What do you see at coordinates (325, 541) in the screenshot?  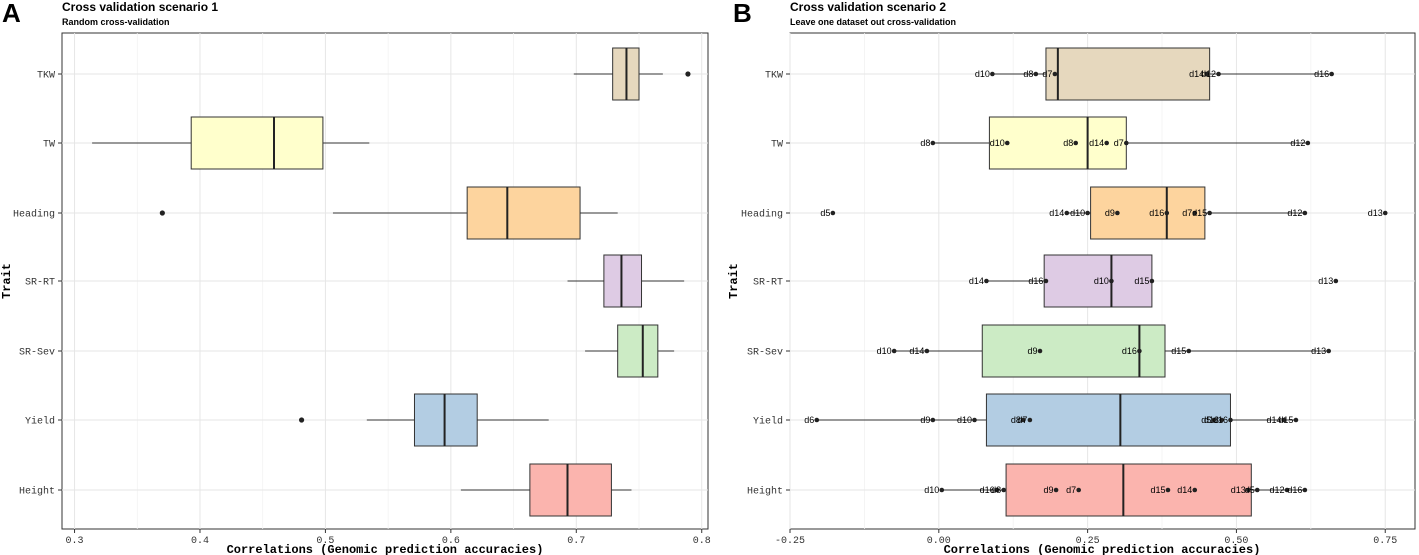 I see `x-tick-label: 0.5` at bounding box center [325, 541].